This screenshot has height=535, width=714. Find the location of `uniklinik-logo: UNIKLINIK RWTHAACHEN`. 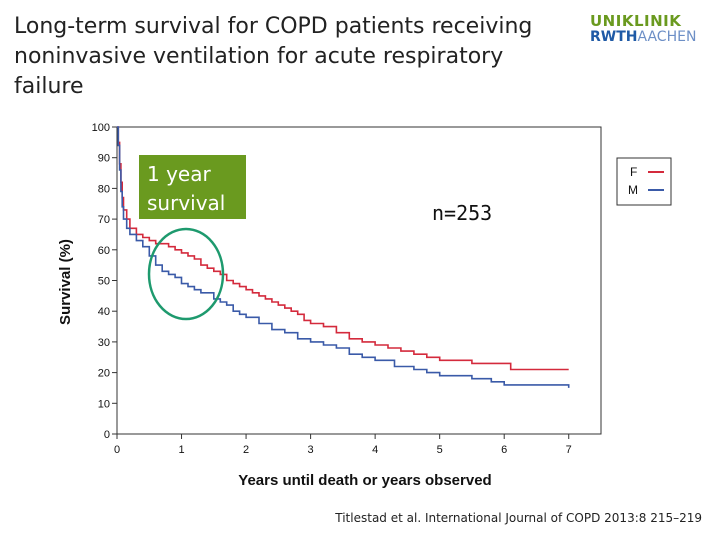

uniklinik-logo: UNIKLINIK RWTHAACHEN is located at coordinates (645, 29).